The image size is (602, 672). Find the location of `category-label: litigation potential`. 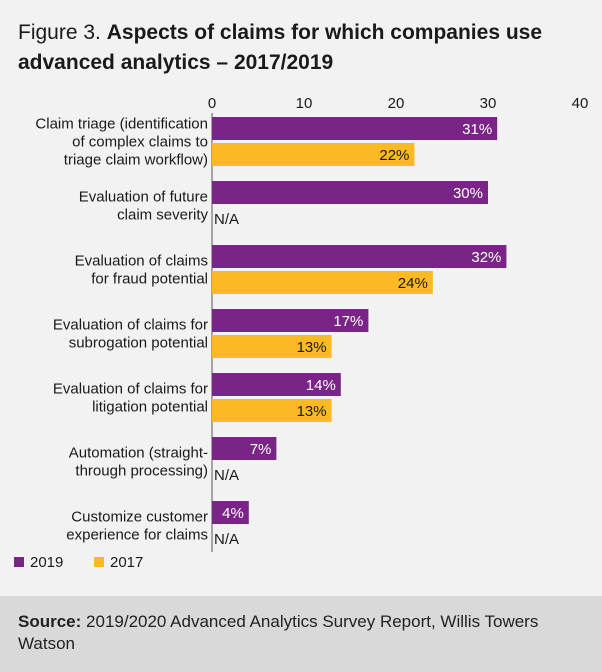

category-label: litigation potential is located at coordinates (150, 407).